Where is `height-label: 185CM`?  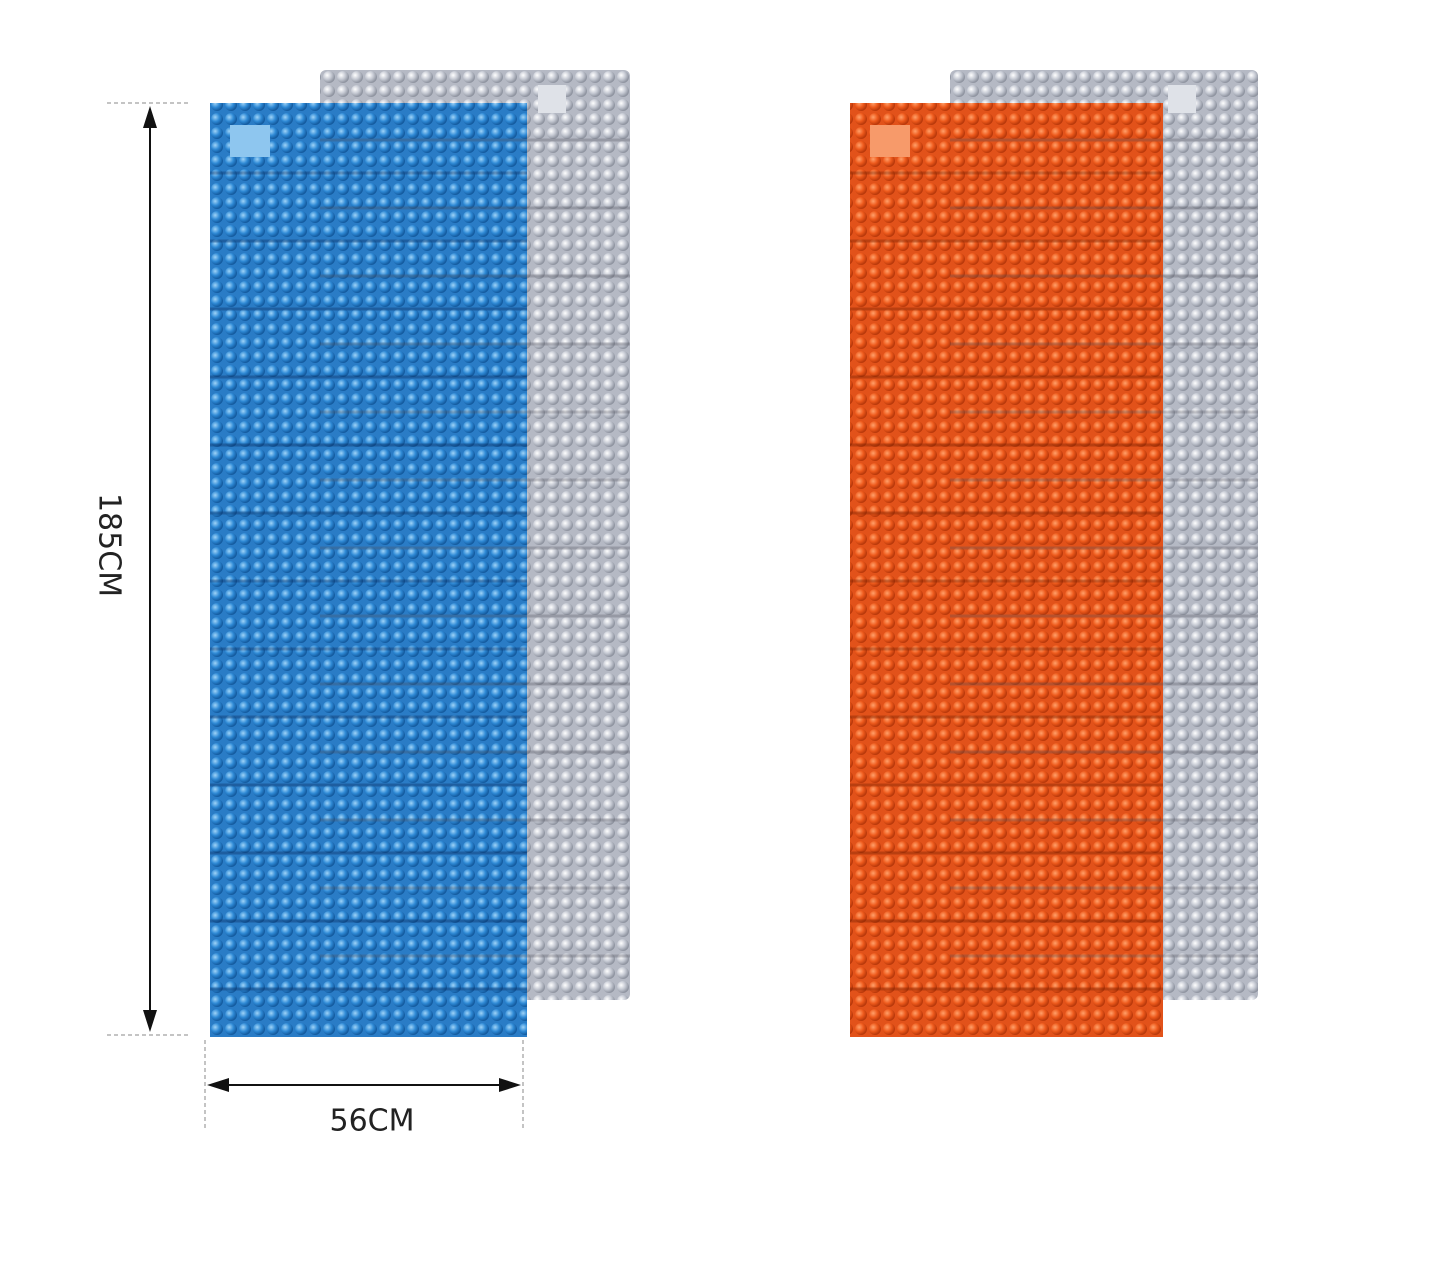 height-label: 185CM is located at coordinates (109, 545).